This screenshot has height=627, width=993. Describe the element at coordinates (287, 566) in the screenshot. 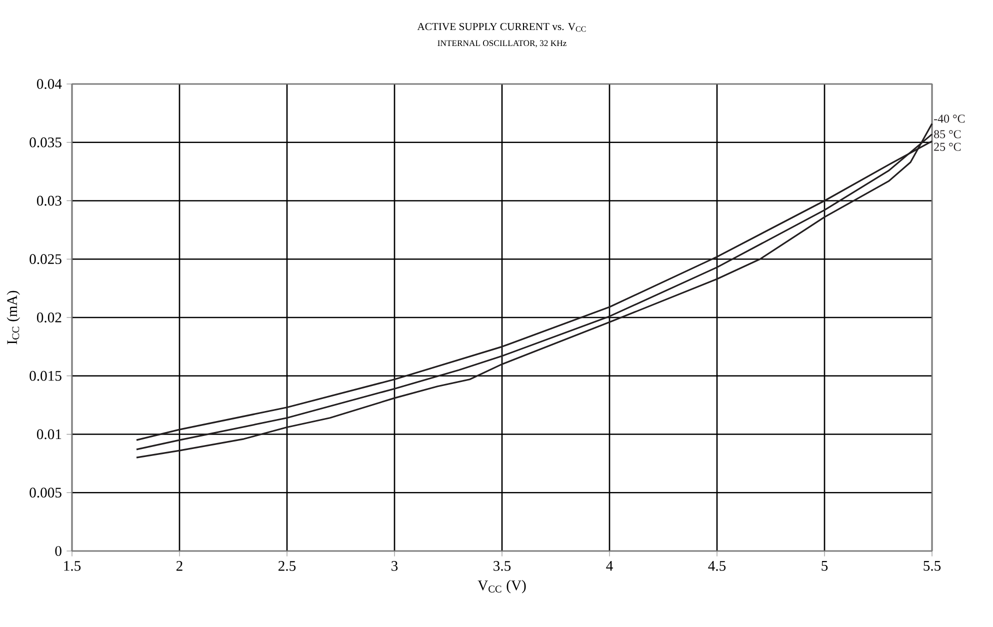

I see `x-tick-label: 2.5` at that location.